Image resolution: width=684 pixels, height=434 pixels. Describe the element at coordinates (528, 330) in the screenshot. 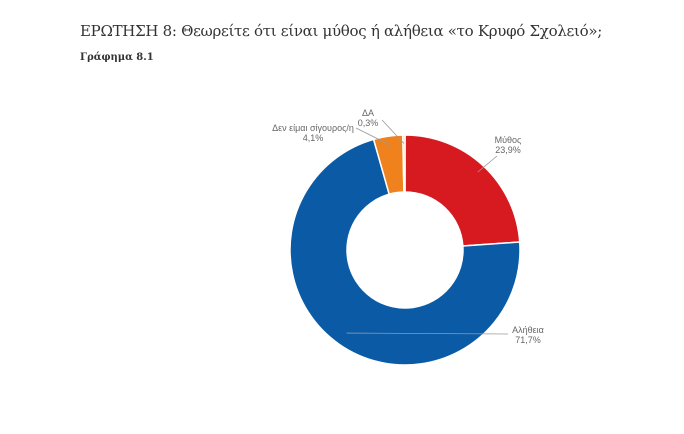

I see `data-label-category: Αλήθεια` at that location.